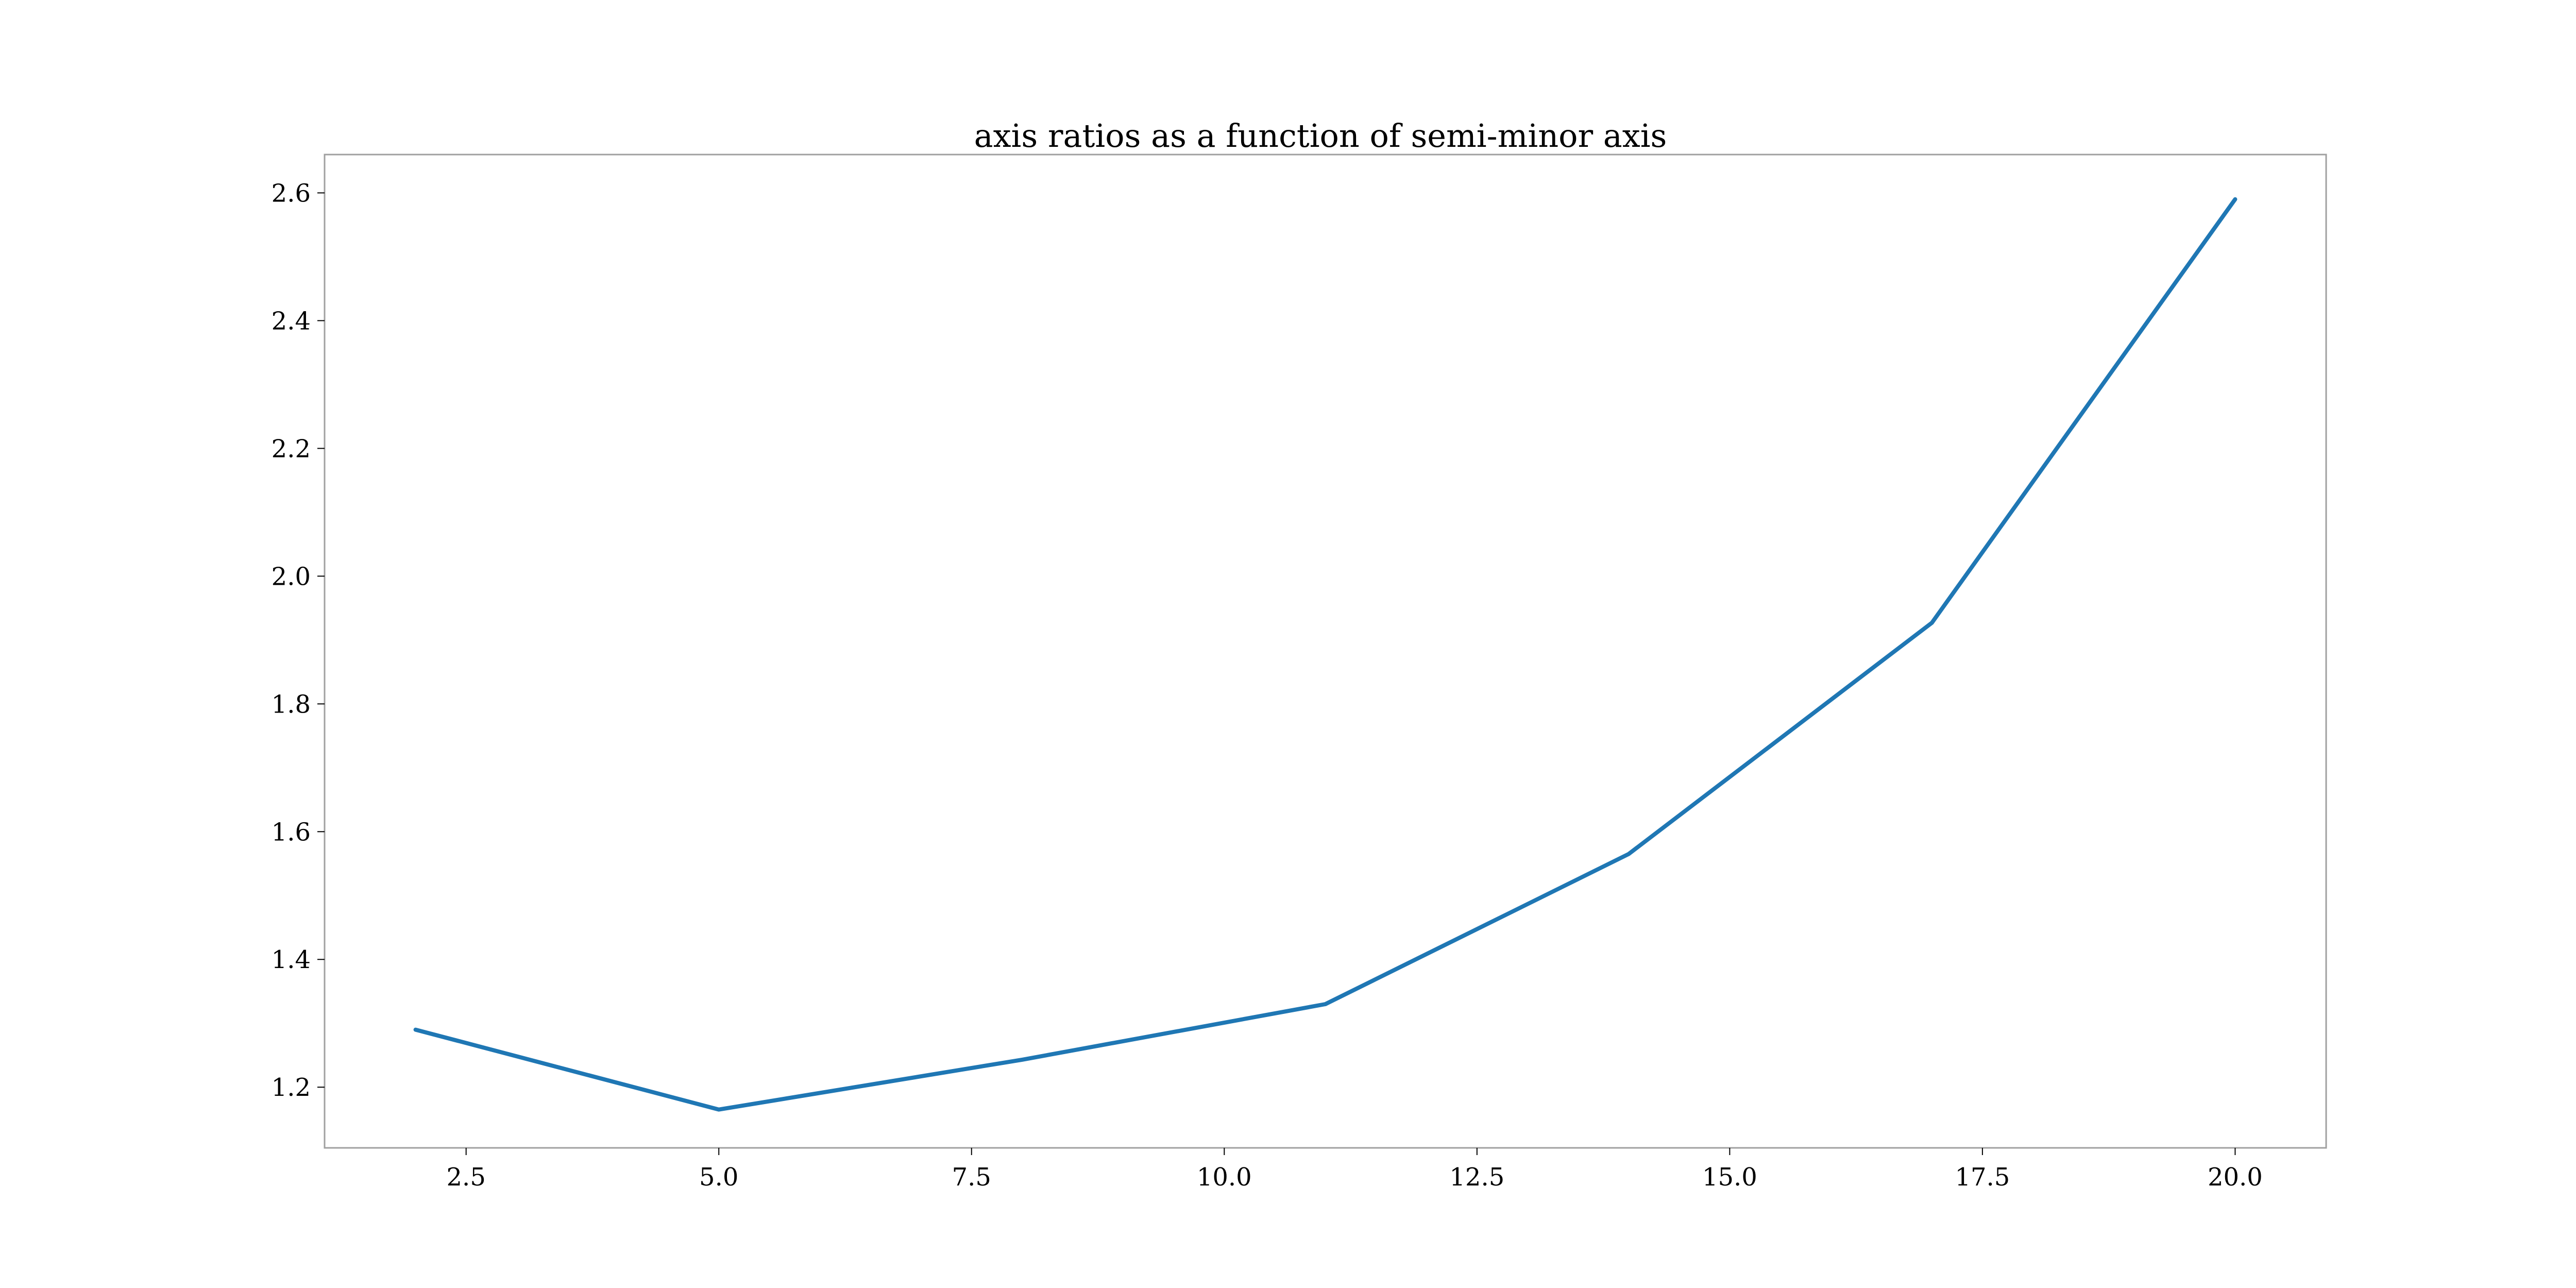 The height and width of the screenshot is (1288, 2576). What do you see at coordinates (1729, 1177) in the screenshot?
I see `x-tick-label: 15.0` at bounding box center [1729, 1177].